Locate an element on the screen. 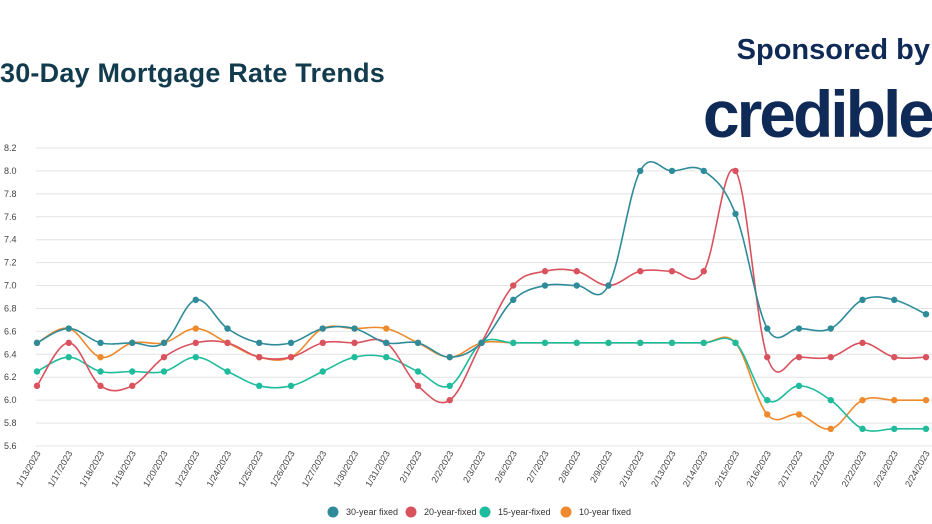 The width and height of the screenshot is (932, 524). x-tick-label: 1/31/2023 is located at coordinates (377, 469).